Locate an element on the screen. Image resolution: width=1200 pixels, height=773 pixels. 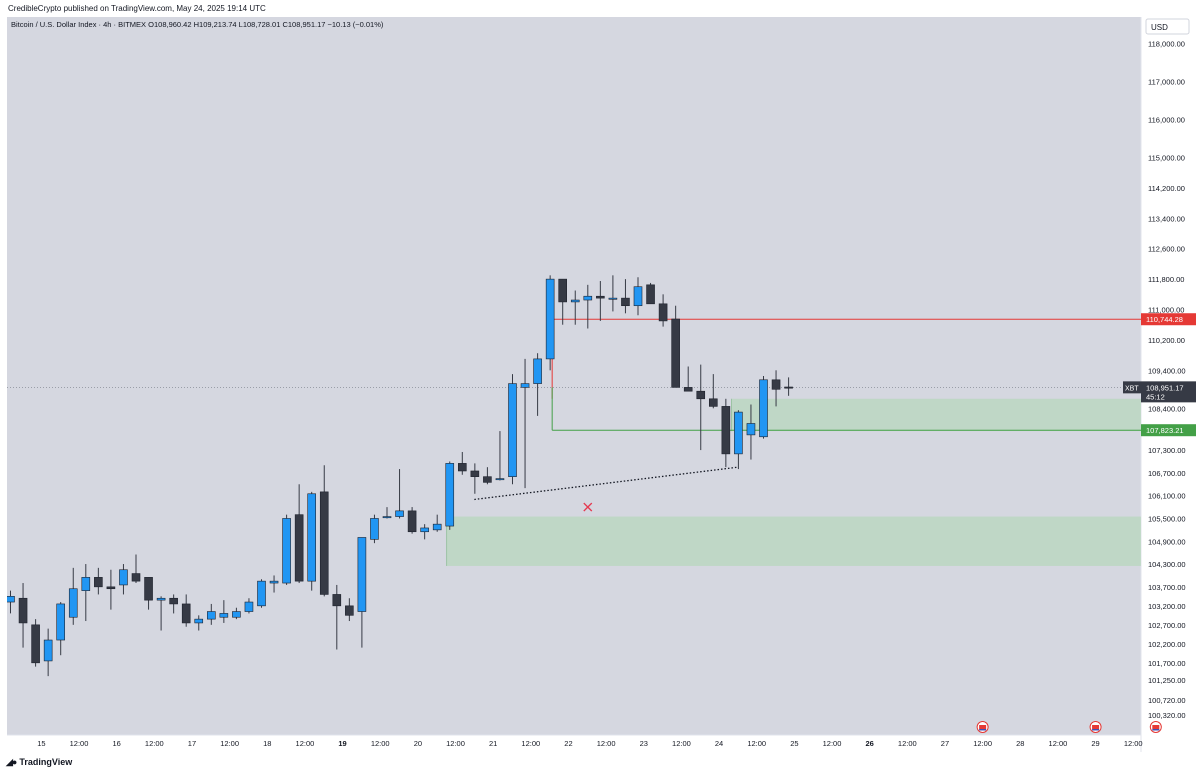
ohlc-key-1: H is located at coordinates (196, 24).